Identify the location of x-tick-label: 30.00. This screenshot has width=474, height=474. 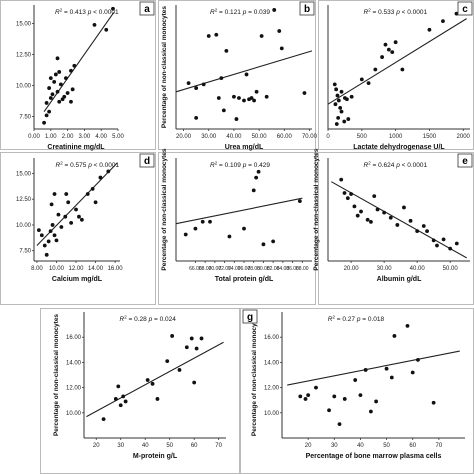
(209, 137).